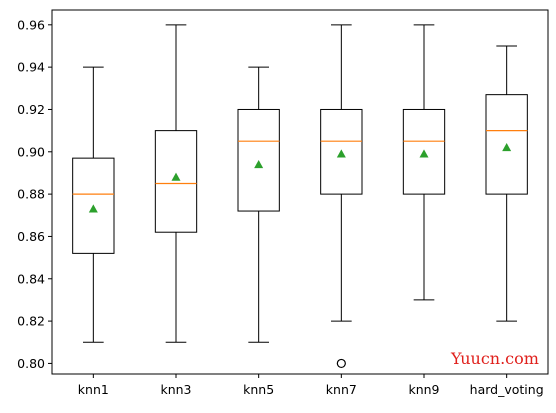  Describe the element at coordinates (93, 389) in the screenshot. I see `x-tick-label: knn1` at that location.